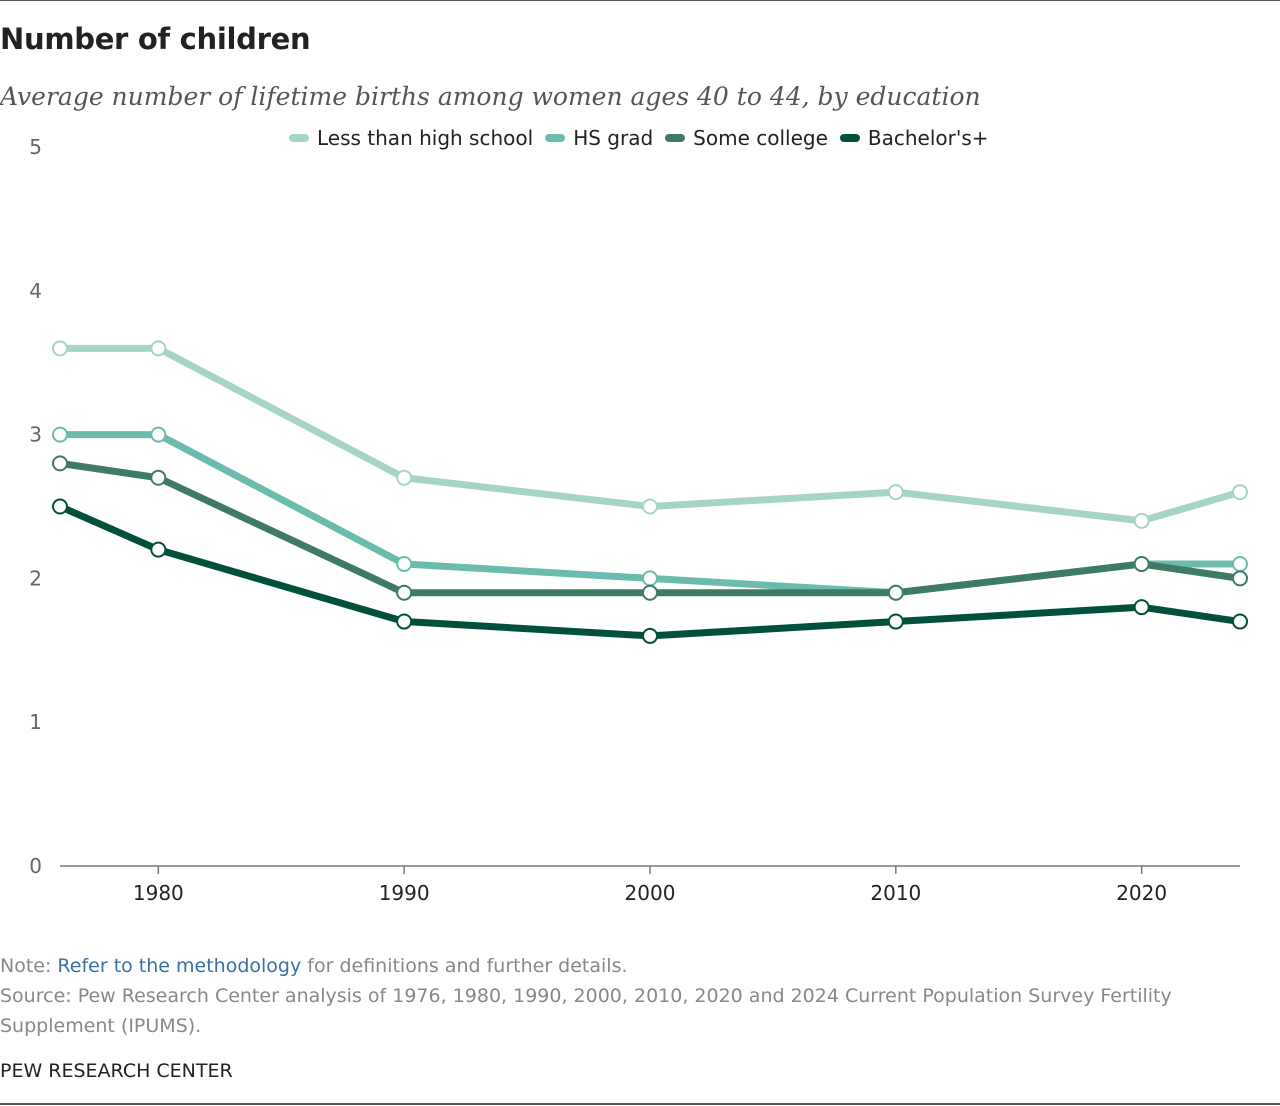 The height and width of the screenshot is (1106, 1280). I want to click on top-rule, so click(640, 0).